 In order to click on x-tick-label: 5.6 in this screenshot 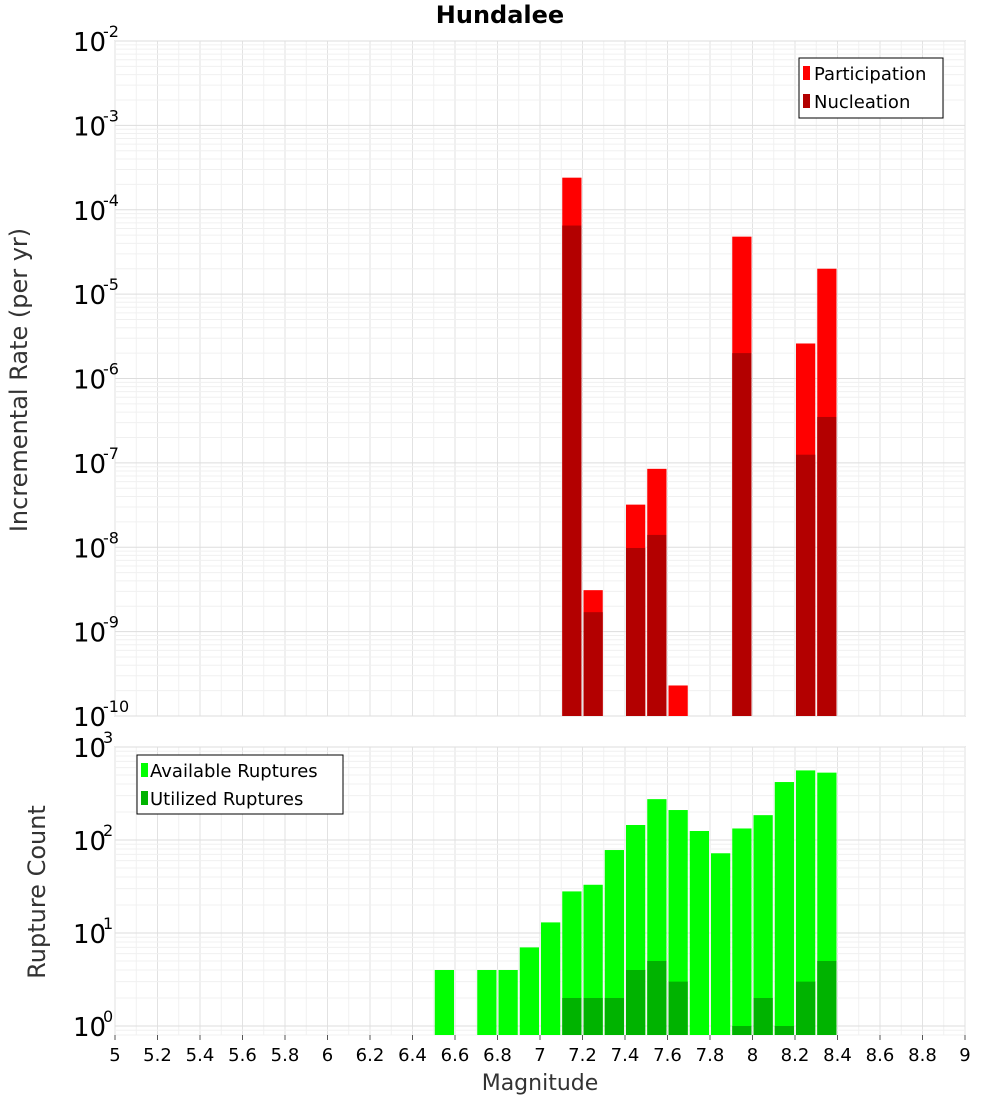, I will do `click(242, 1055)`.